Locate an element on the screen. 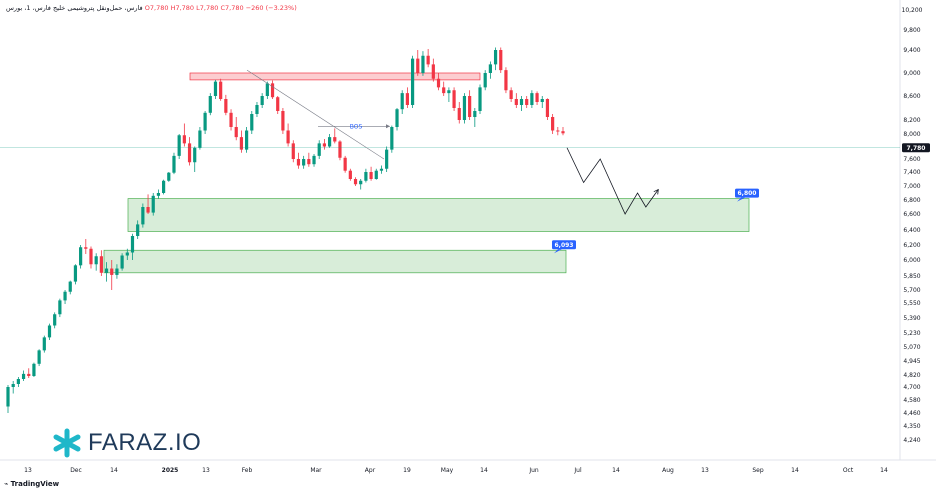  trendline is located at coordinates (315, 114).